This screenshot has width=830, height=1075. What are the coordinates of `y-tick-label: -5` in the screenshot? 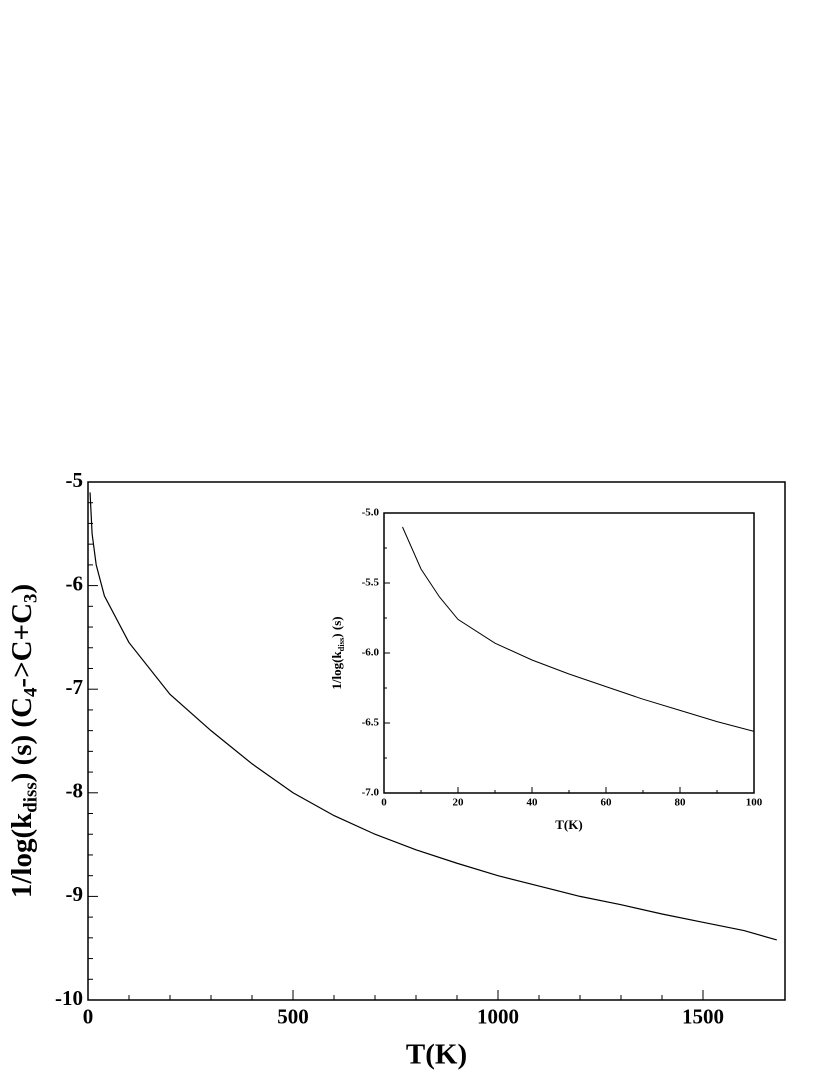 It's located at (75, 480).